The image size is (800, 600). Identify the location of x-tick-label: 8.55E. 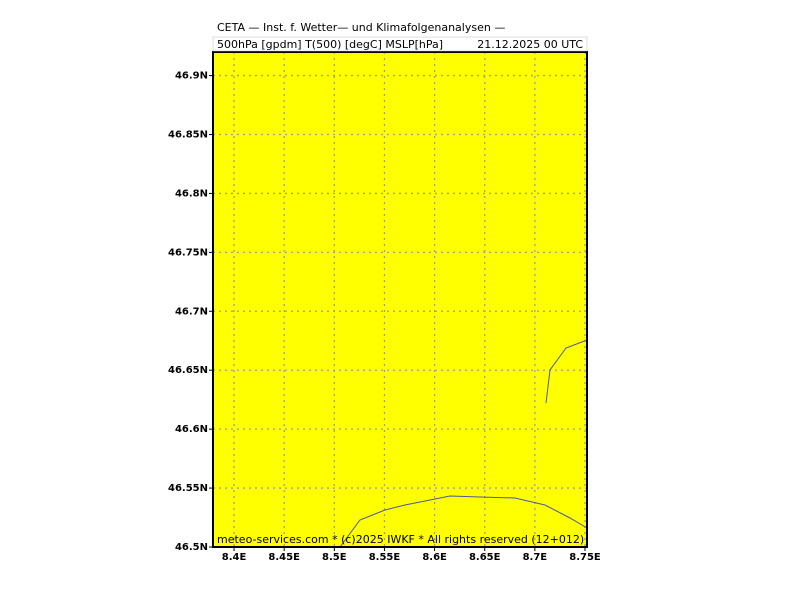
(385, 557).